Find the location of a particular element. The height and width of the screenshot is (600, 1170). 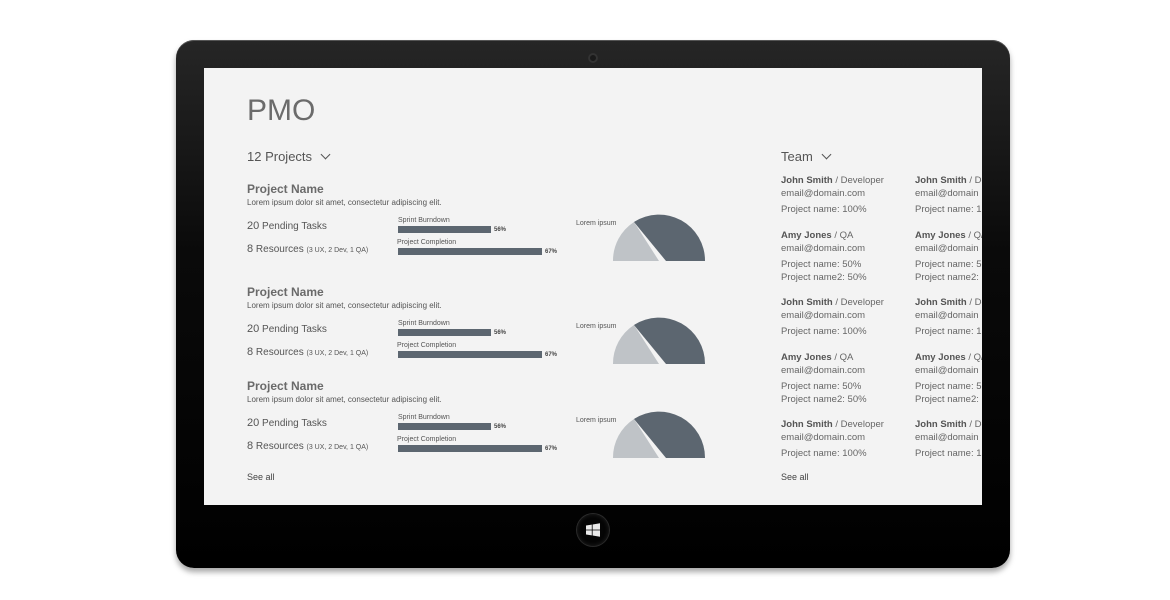

page-title: PMO is located at coordinates (281, 110).